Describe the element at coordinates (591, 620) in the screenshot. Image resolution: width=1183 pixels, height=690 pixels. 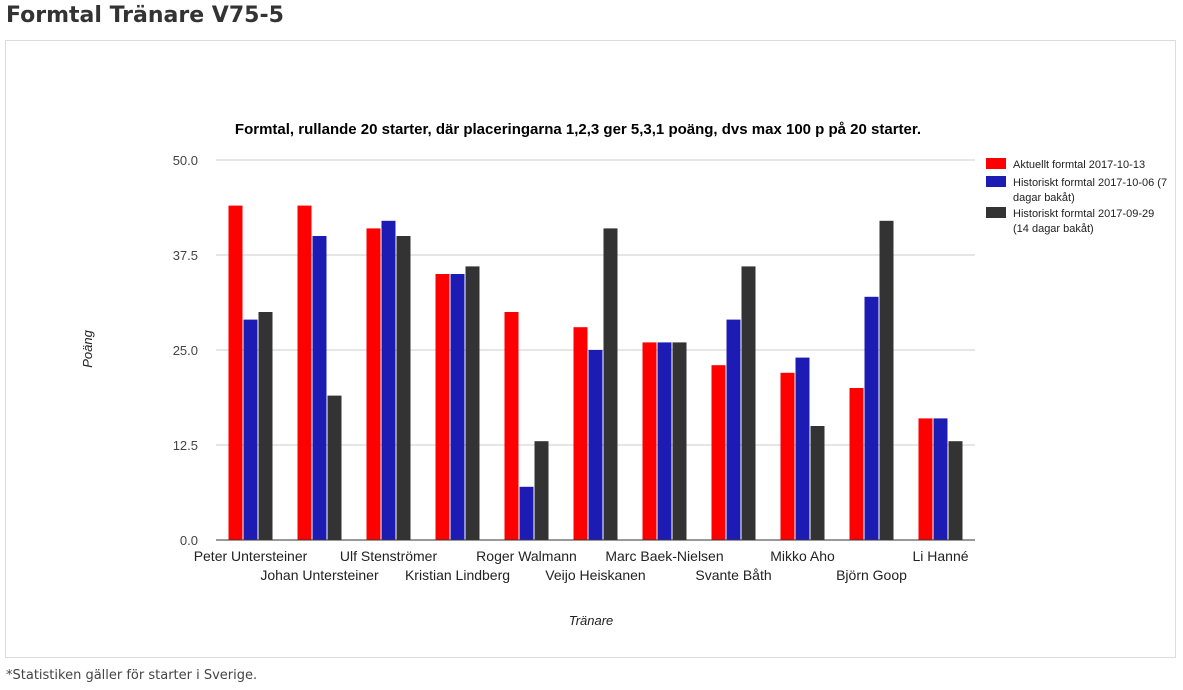
I see `x-axis-title: Tränare` at that location.